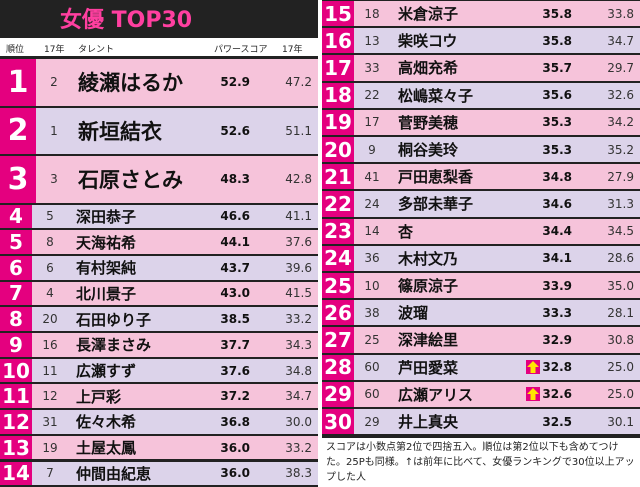 This screenshot has width=640, height=487. I want to click on prev-rank: 9, so click(372, 149).